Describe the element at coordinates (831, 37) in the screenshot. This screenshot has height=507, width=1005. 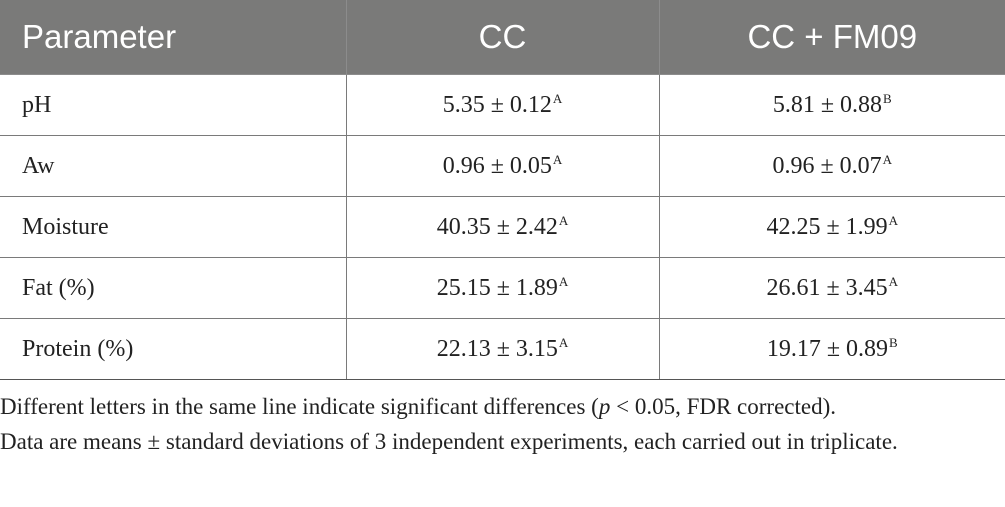
I see `header-cc-fm09: CC + FM09` at that location.